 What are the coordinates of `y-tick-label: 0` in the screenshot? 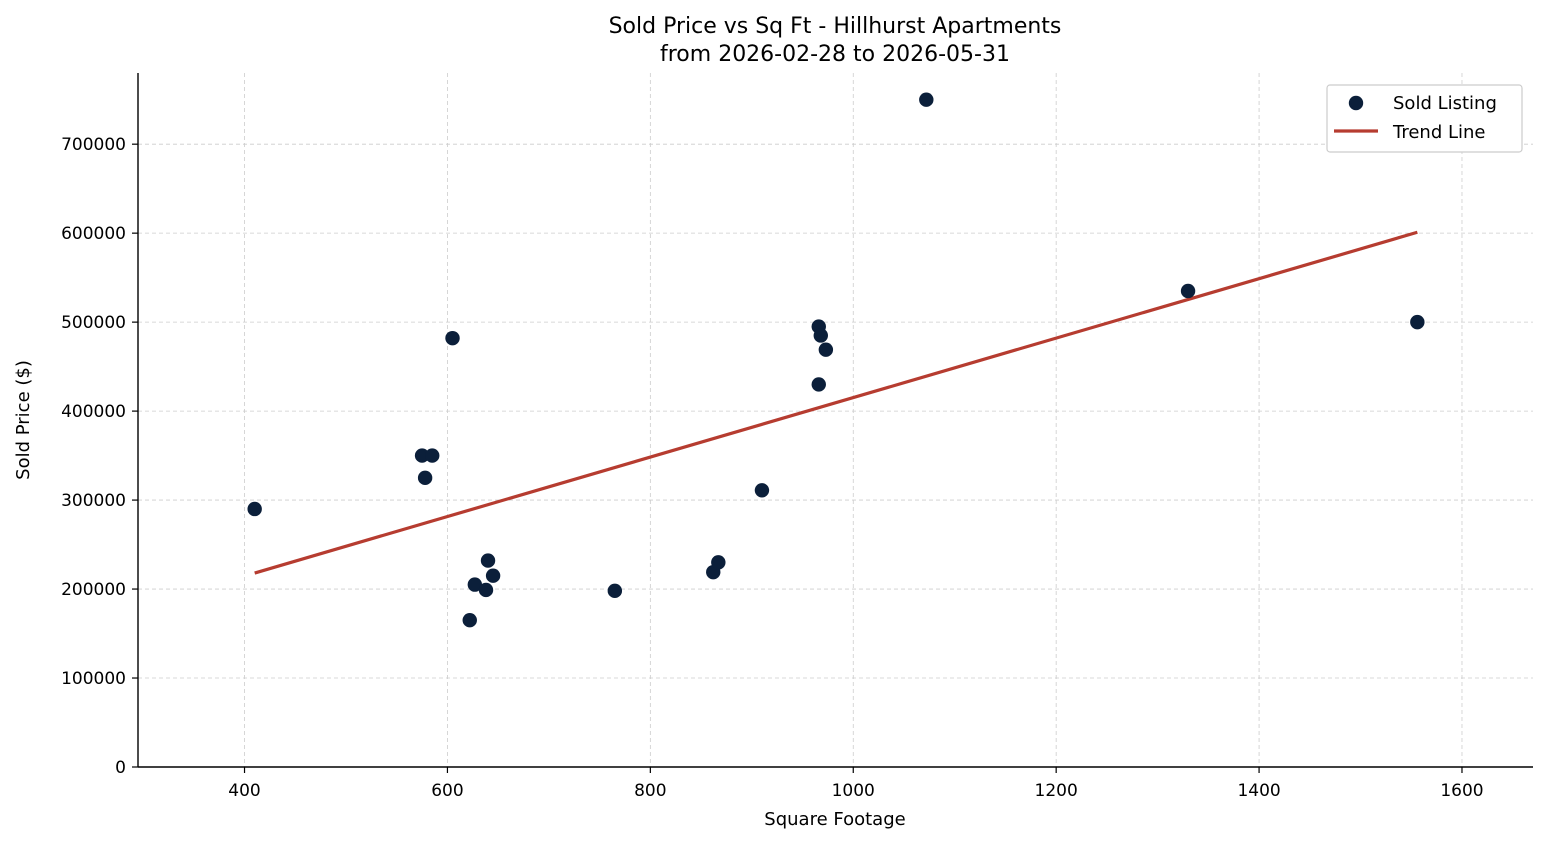 It's located at (120, 768).